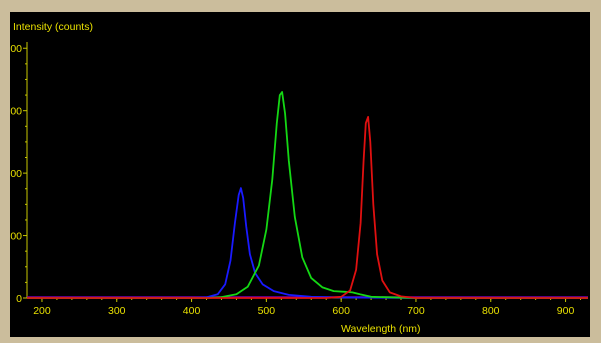 The height and width of the screenshot is (343, 601). I want to click on y-tick-label: 4000, so click(16, 49).